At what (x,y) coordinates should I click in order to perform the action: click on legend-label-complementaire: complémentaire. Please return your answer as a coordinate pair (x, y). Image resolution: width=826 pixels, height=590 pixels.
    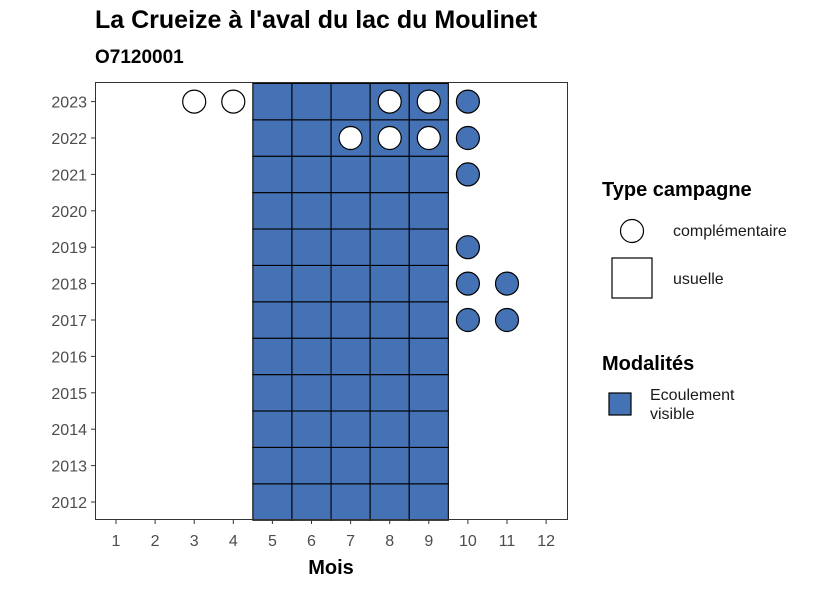
    Looking at the image, I should click on (730, 231).